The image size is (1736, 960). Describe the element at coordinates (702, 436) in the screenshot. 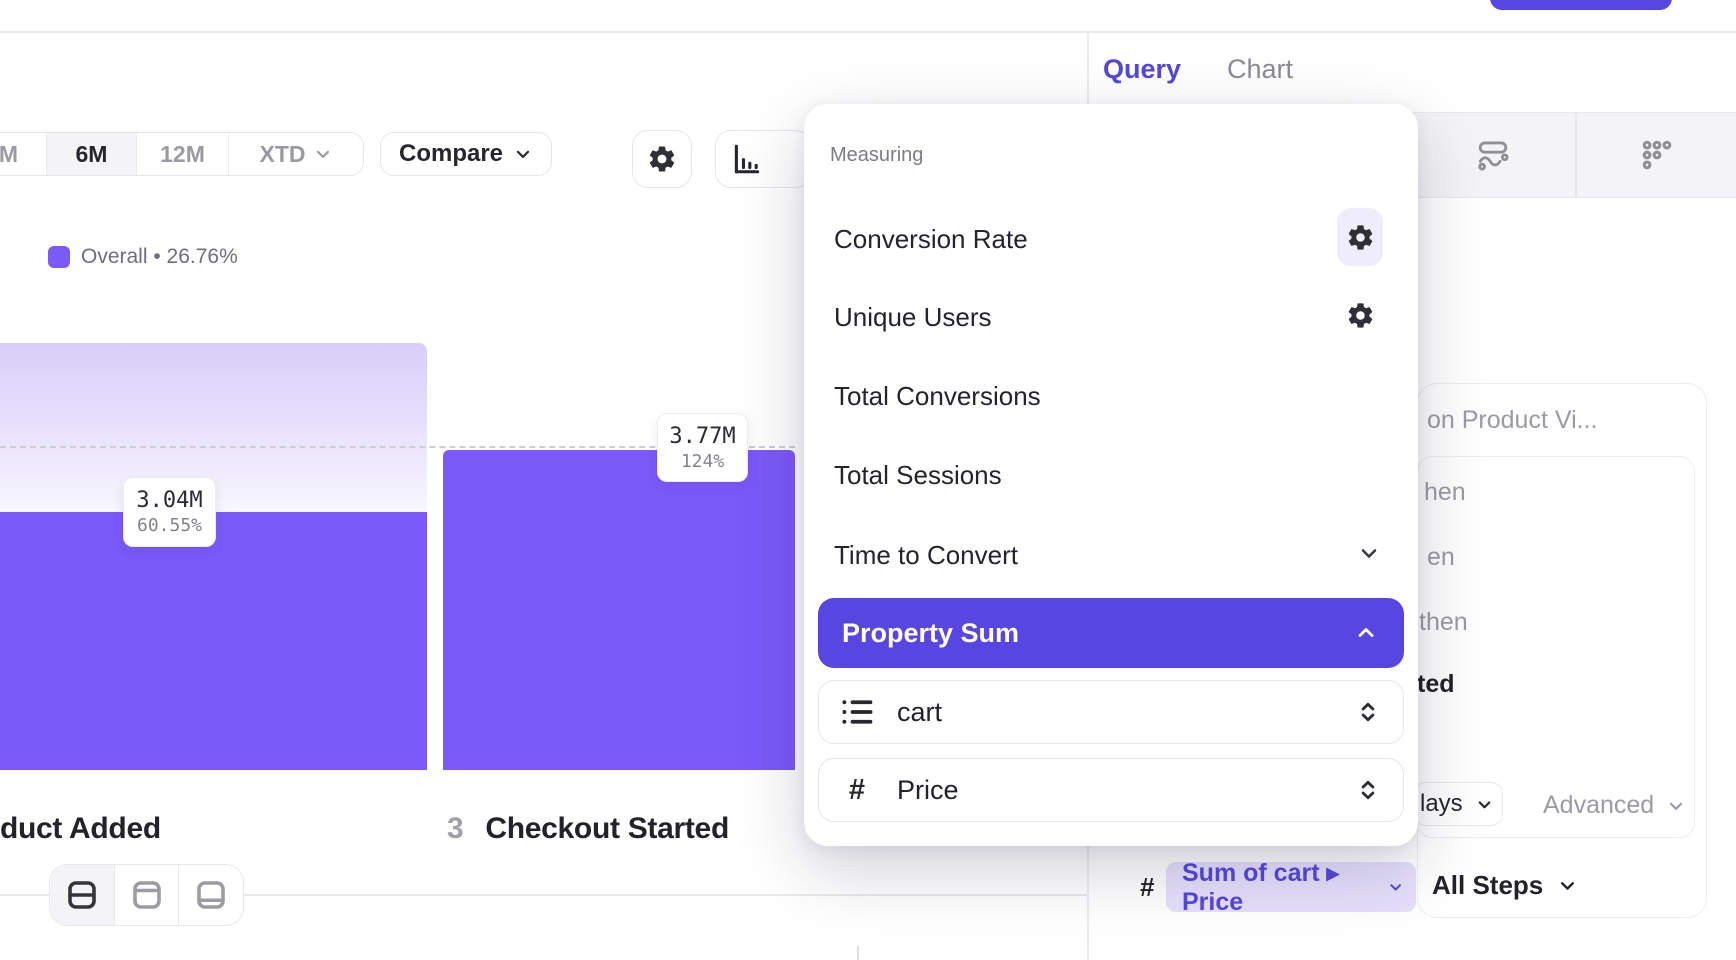

I see `funnel-value-2: 3.77M` at that location.